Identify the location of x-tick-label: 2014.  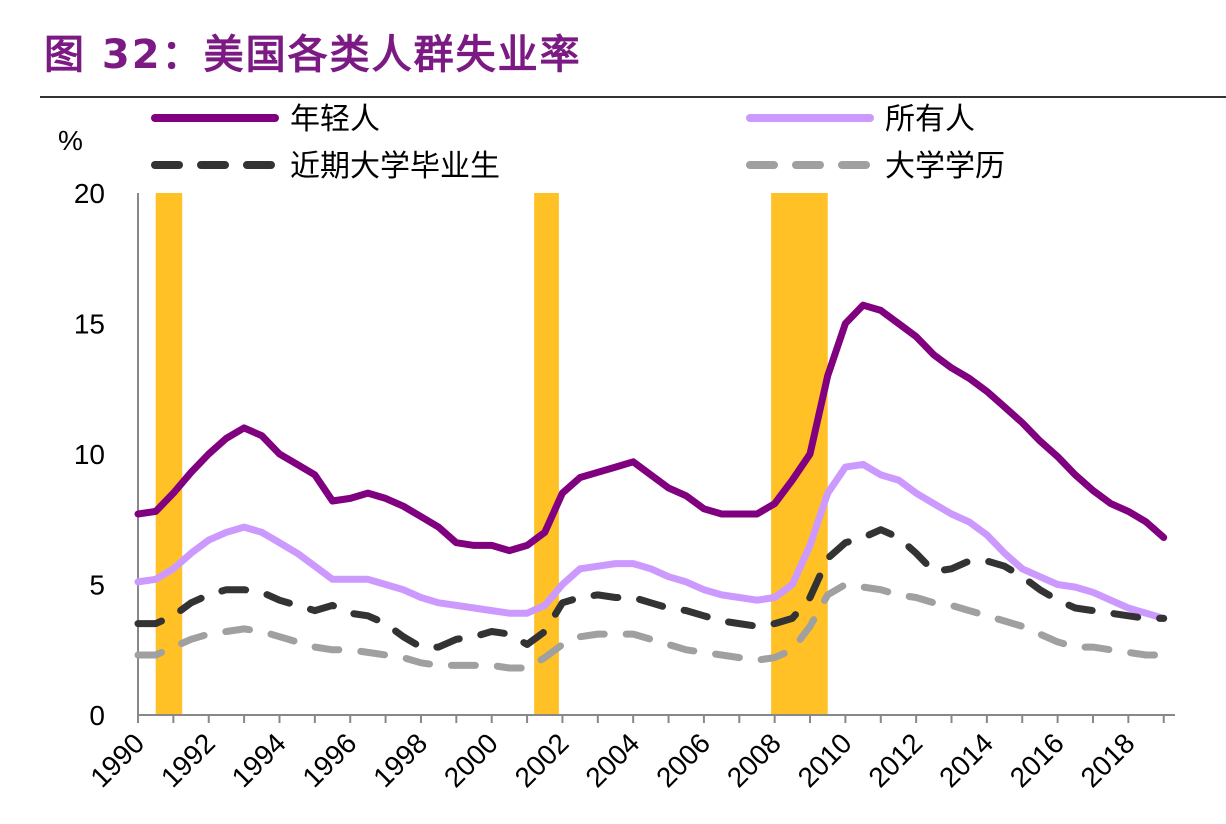
(966, 760).